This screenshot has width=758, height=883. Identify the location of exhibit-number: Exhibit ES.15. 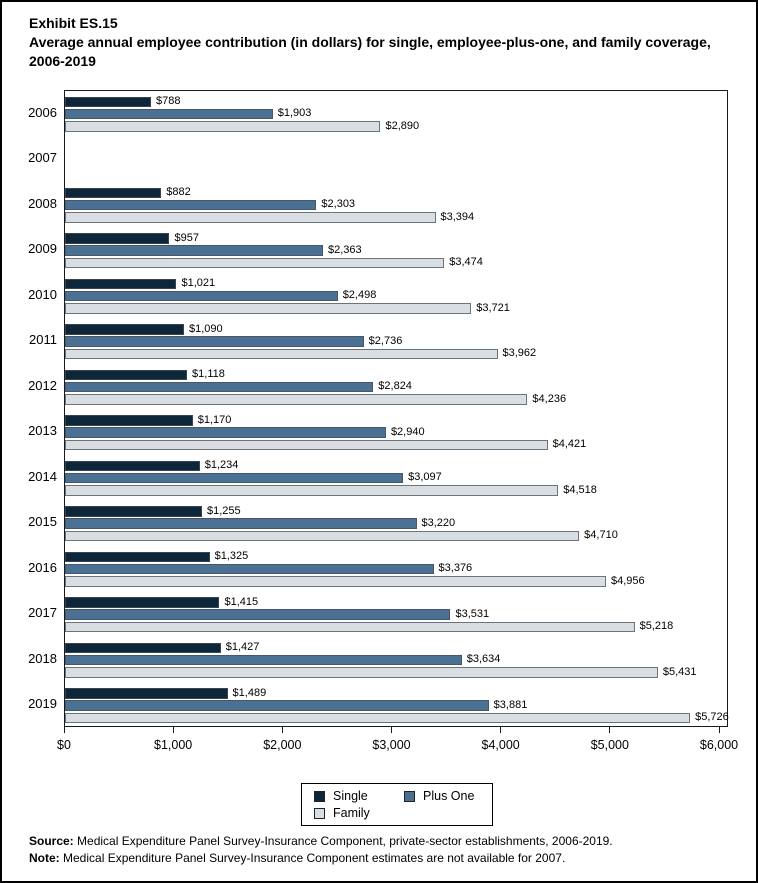
(73, 23).